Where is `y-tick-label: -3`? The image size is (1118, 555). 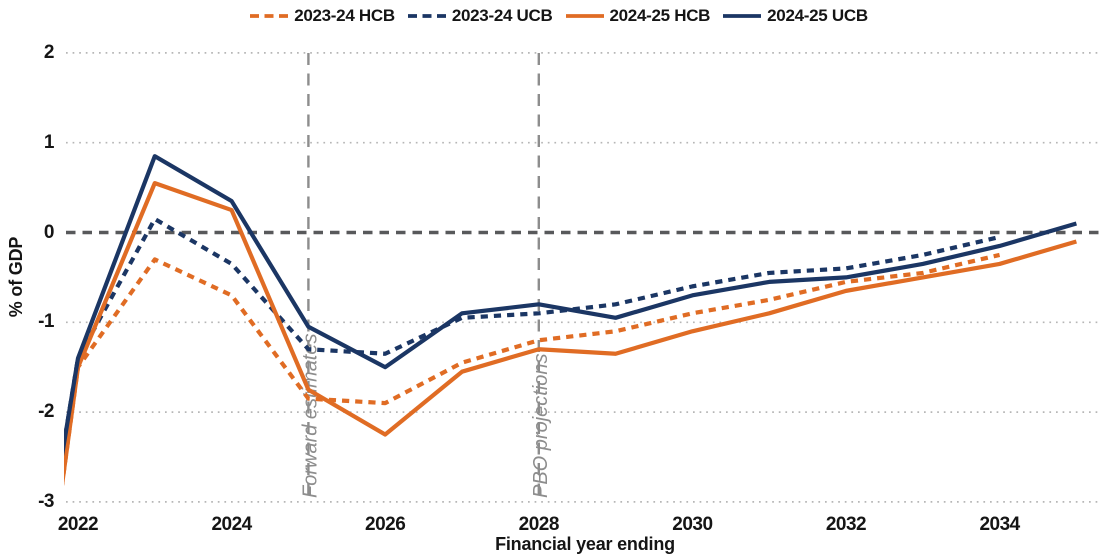
y-tick-label: -3 is located at coordinates (46, 501).